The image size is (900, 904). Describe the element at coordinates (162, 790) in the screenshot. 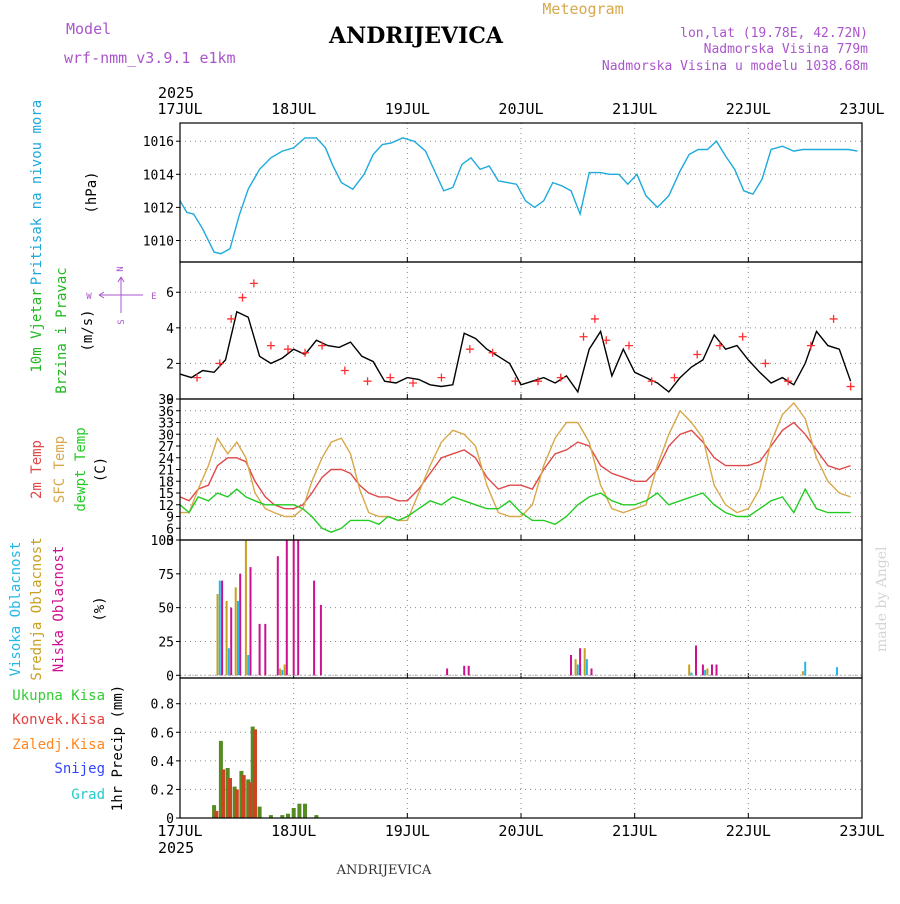

I see `y-tick-label: 0.2` at that location.